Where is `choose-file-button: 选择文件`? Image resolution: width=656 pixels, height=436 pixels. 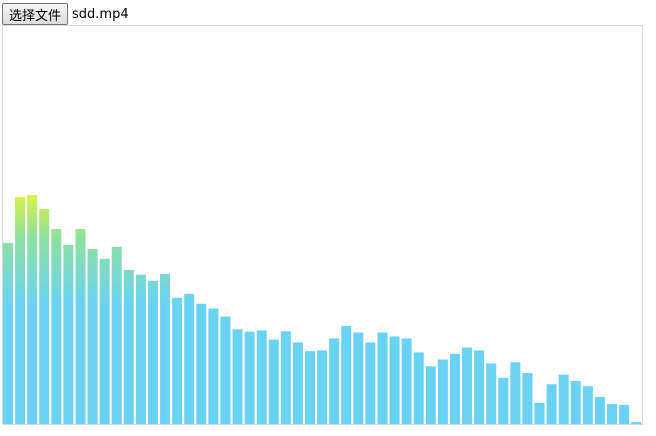
choose-file-button: 选择文件 is located at coordinates (35, 14).